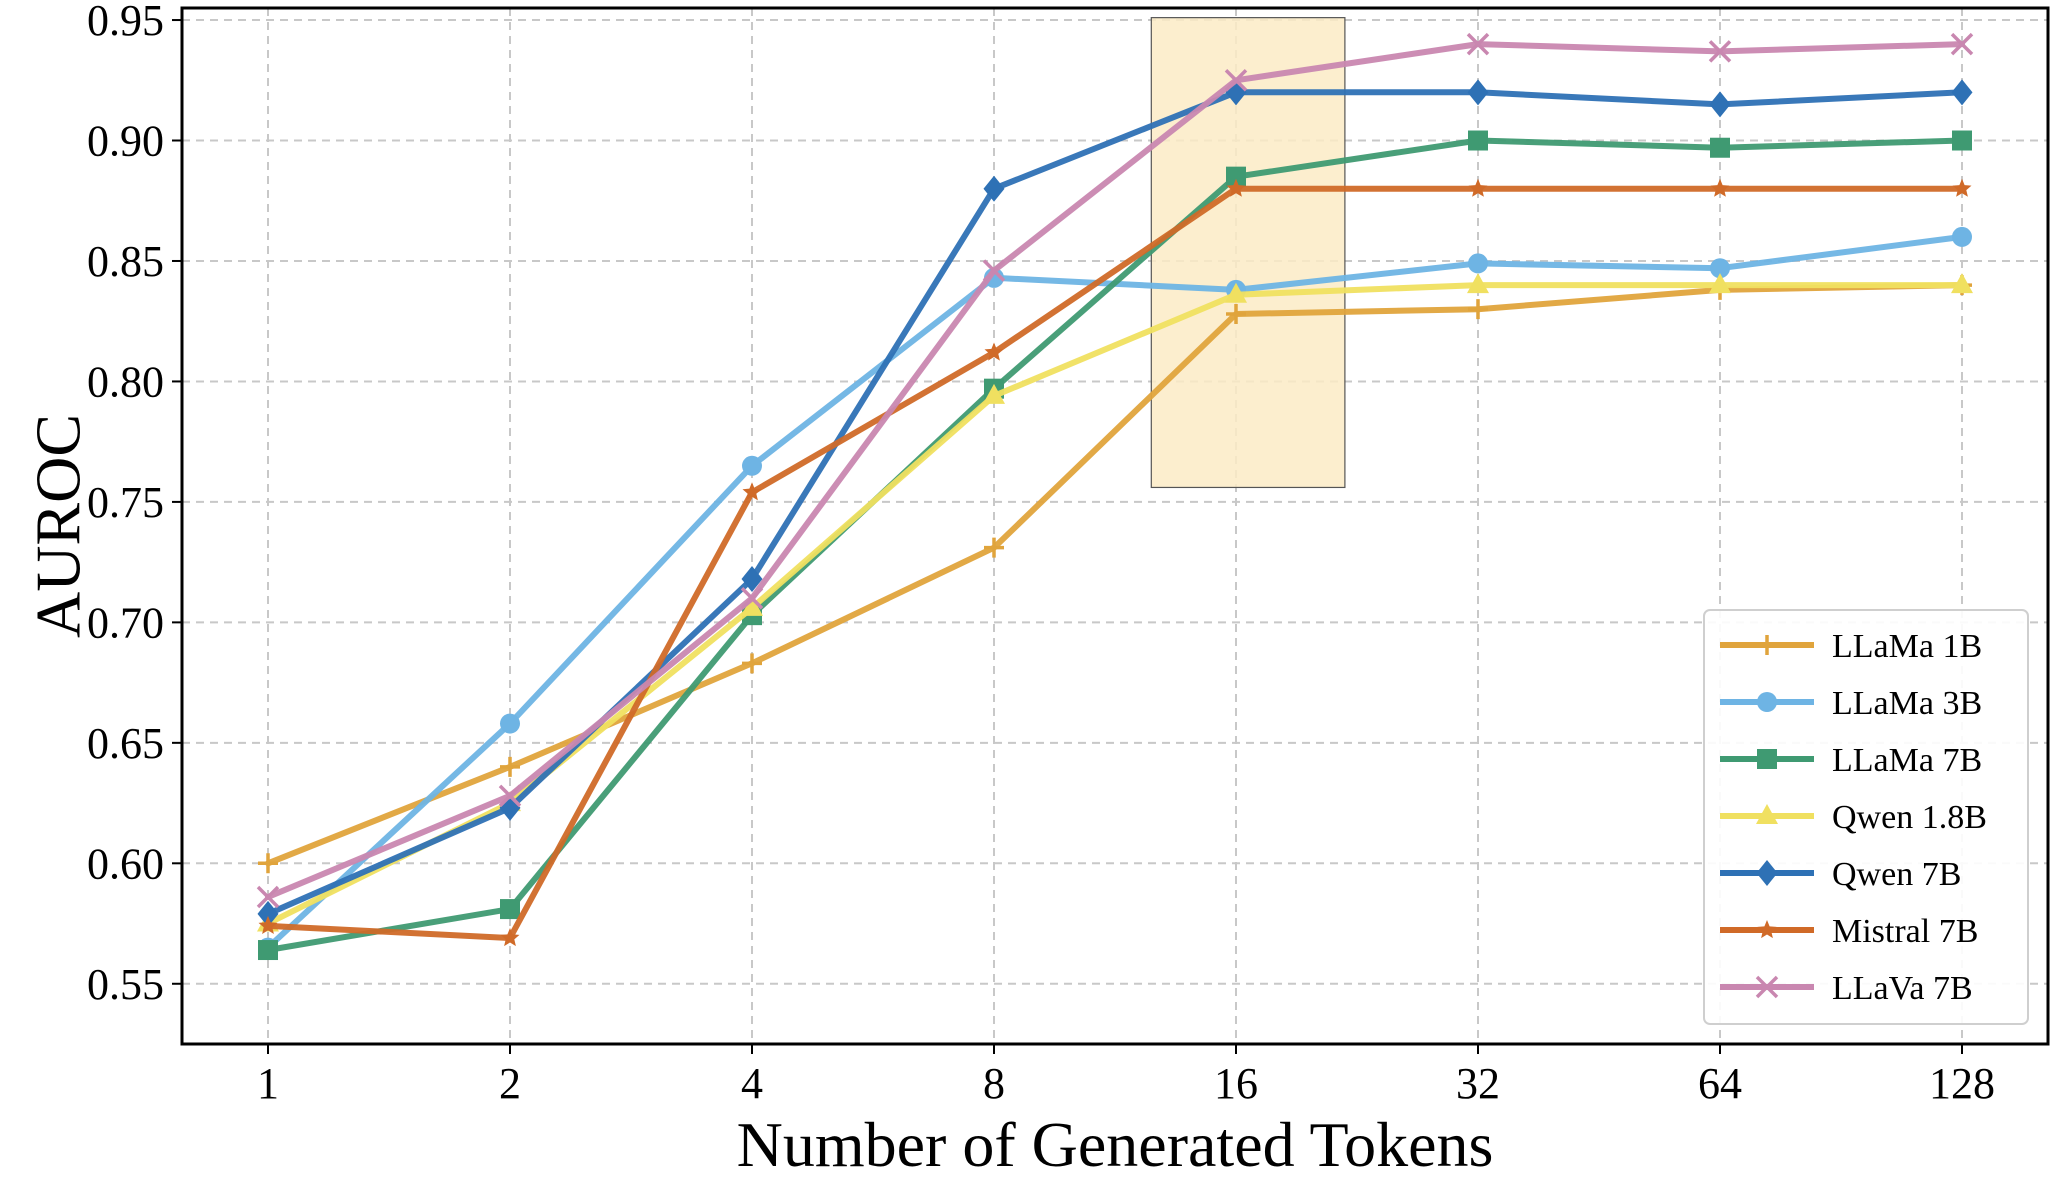 The height and width of the screenshot is (1180, 2058). Describe the element at coordinates (125, 261) in the screenshot. I see `y-tick-label: 0.85` at that location.